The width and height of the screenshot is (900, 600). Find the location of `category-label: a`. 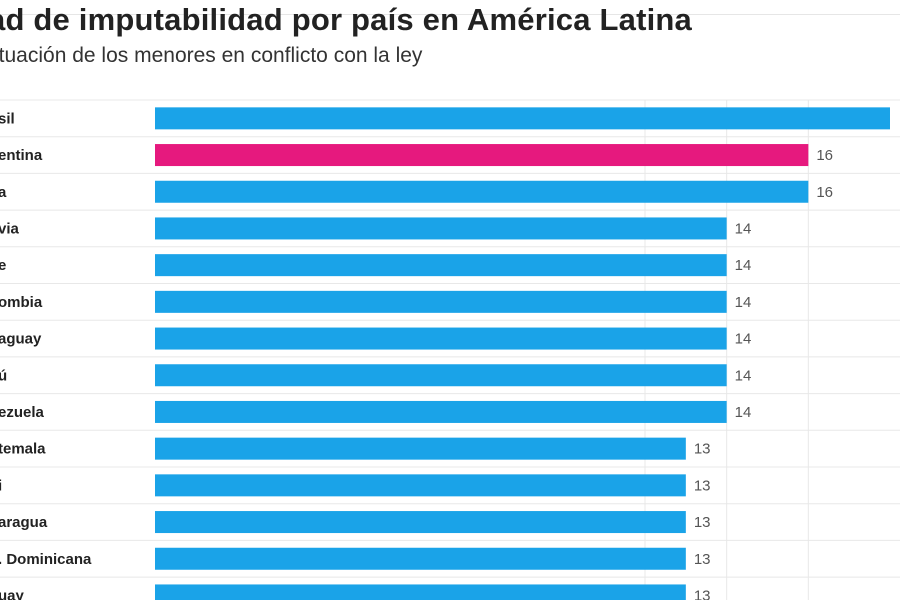

category-label: a is located at coordinates (3, 192).